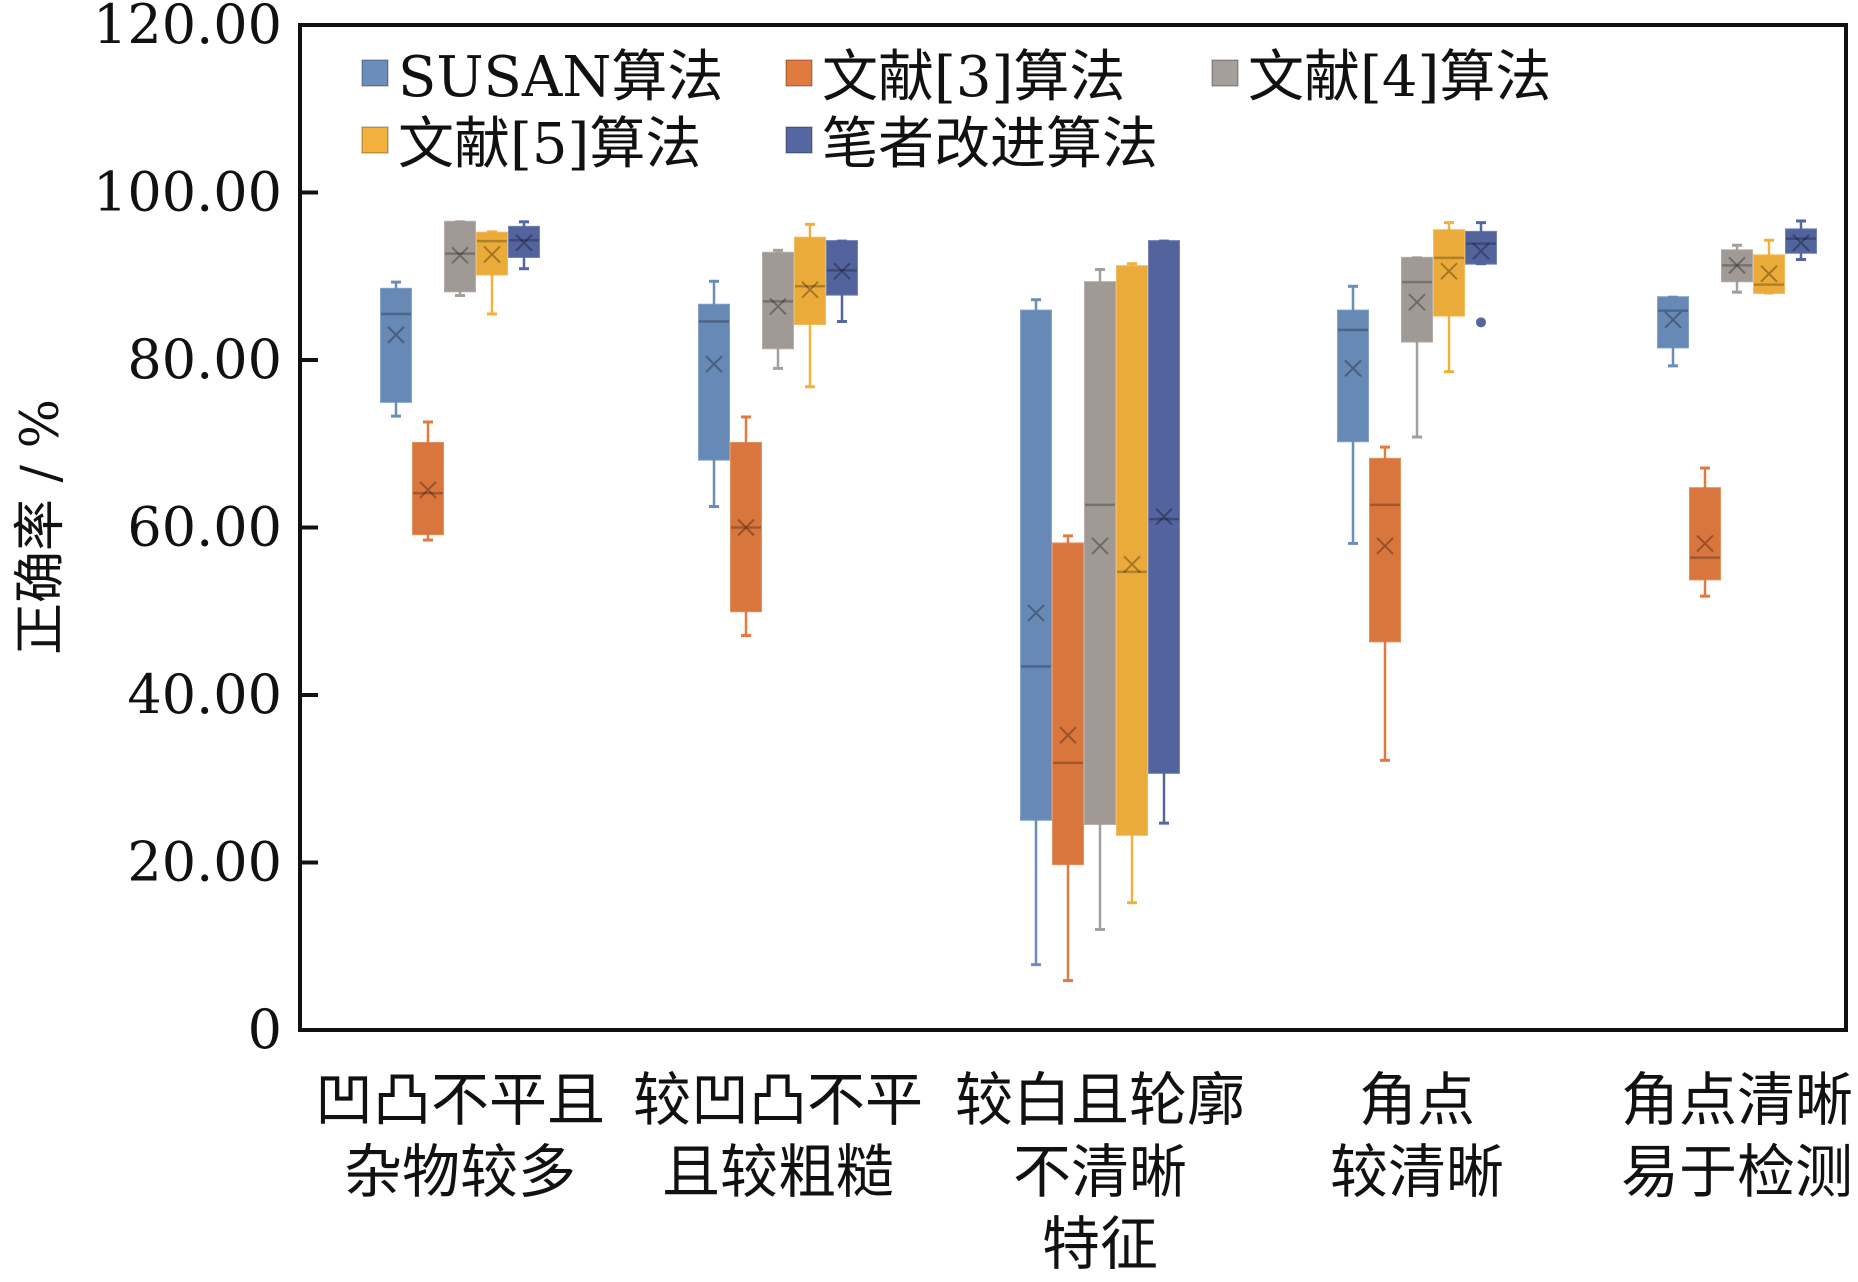 The height and width of the screenshot is (1282, 1858). Describe the element at coordinates (778, 1172) in the screenshot. I see `x-category-label: 且较粗糙` at that location.